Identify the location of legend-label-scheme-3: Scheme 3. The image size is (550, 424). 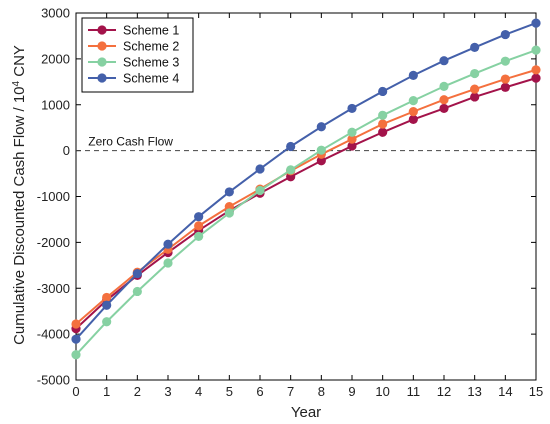
(151, 63).